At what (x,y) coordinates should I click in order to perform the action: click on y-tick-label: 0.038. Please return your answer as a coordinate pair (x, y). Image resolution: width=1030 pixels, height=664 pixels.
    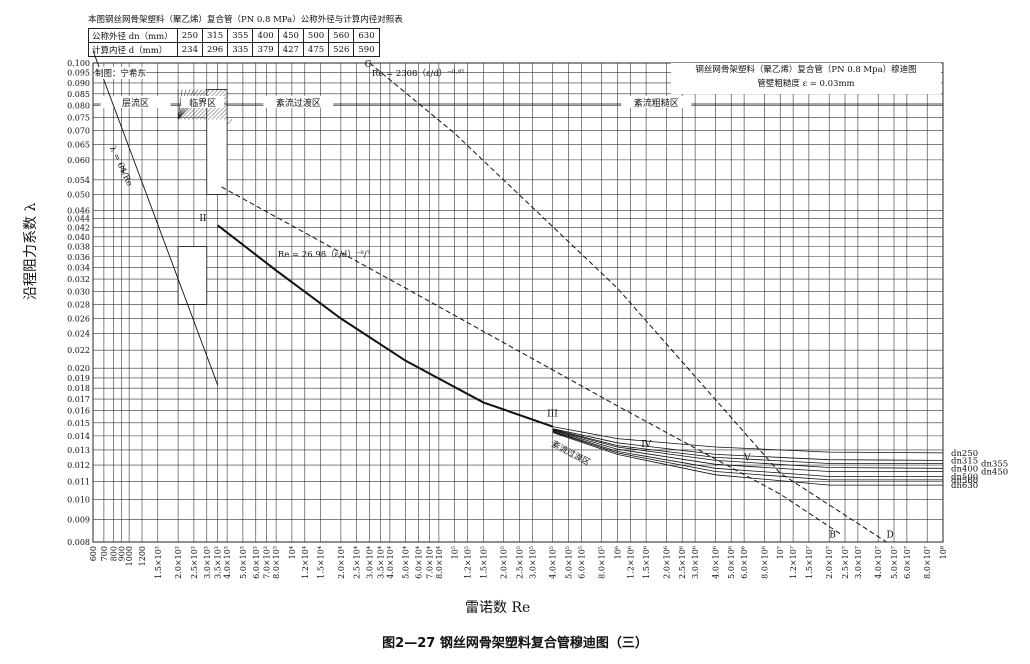
    Looking at the image, I should click on (78, 247).